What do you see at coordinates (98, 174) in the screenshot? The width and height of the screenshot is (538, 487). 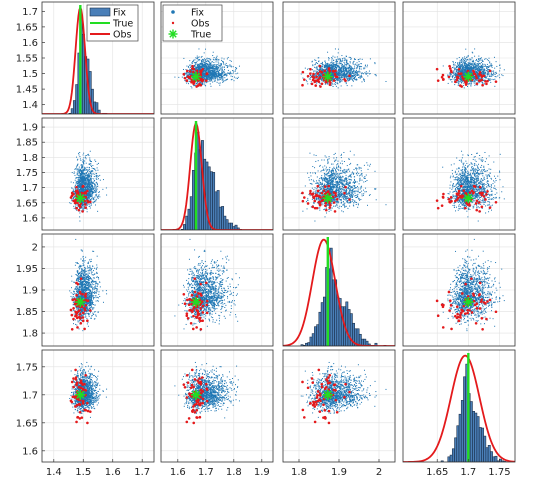 I see `panel-background` at bounding box center [98, 174].